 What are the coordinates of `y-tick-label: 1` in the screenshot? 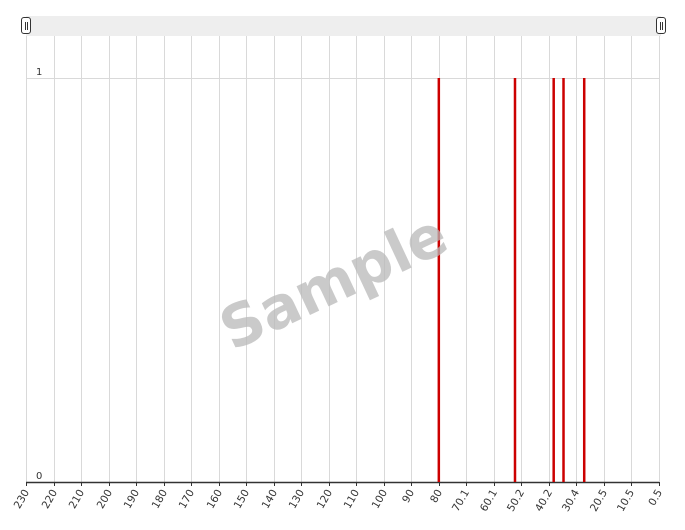 It's located at (39, 72).